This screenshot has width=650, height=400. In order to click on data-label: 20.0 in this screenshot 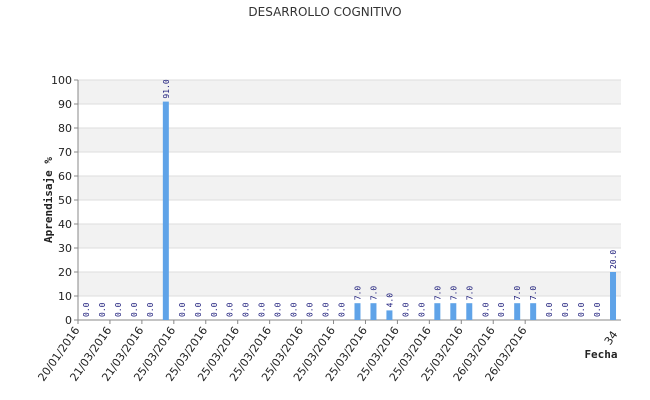, I will do `click(613, 259)`.